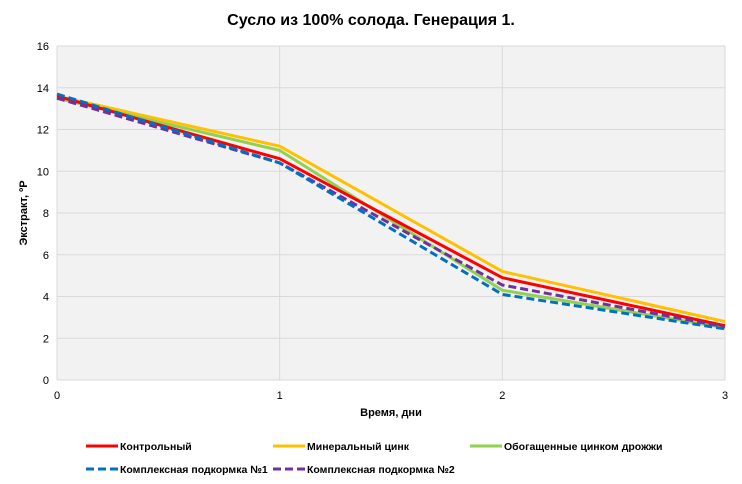 The width and height of the screenshot is (742, 484). What do you see at coordinates (46, 214) in the screenshot?
I see `y-tick-label: 8` at bounding box center [46, 214].